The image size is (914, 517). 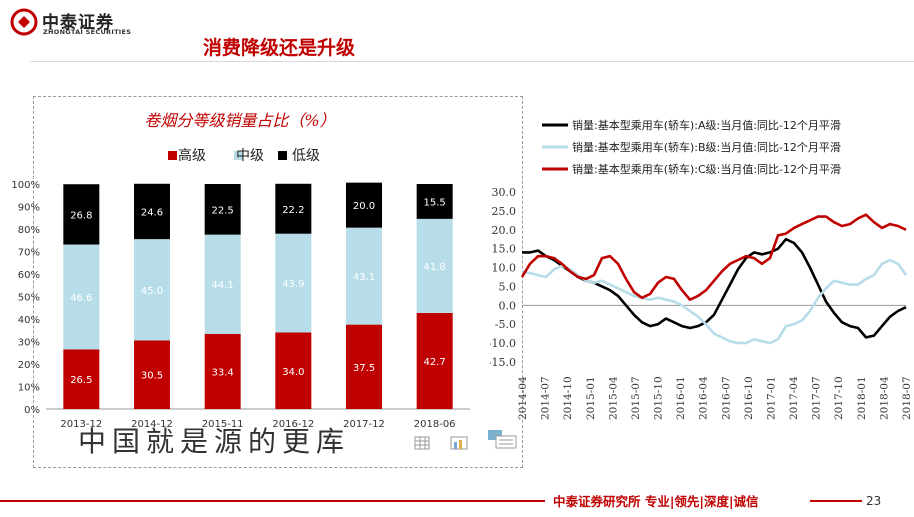 What do you see at coordinates (81, 298) in the screenshot?
I see `bar-label-1-0: 46.6` at bounding box center [81, 298].